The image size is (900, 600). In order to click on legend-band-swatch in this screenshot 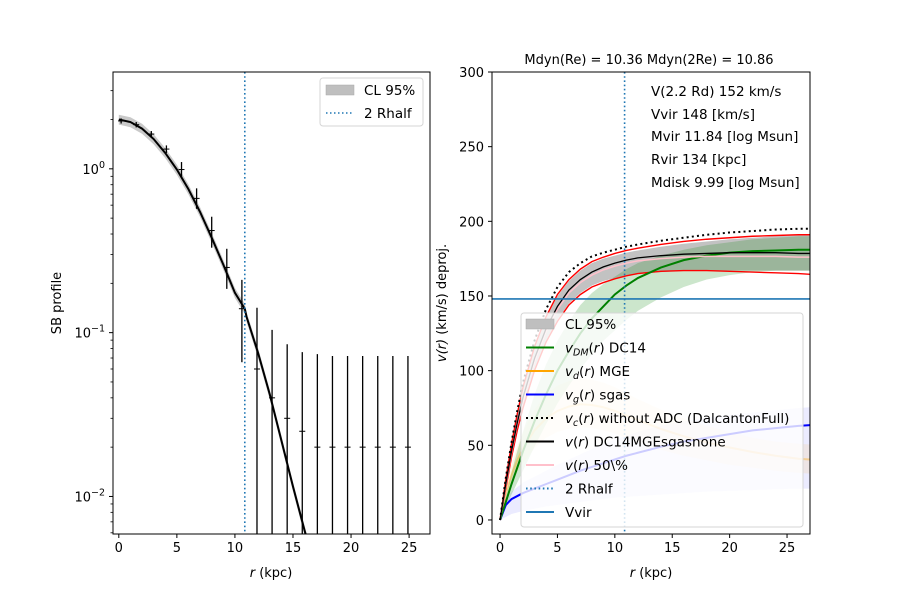, I will do `click(540, 324)`.